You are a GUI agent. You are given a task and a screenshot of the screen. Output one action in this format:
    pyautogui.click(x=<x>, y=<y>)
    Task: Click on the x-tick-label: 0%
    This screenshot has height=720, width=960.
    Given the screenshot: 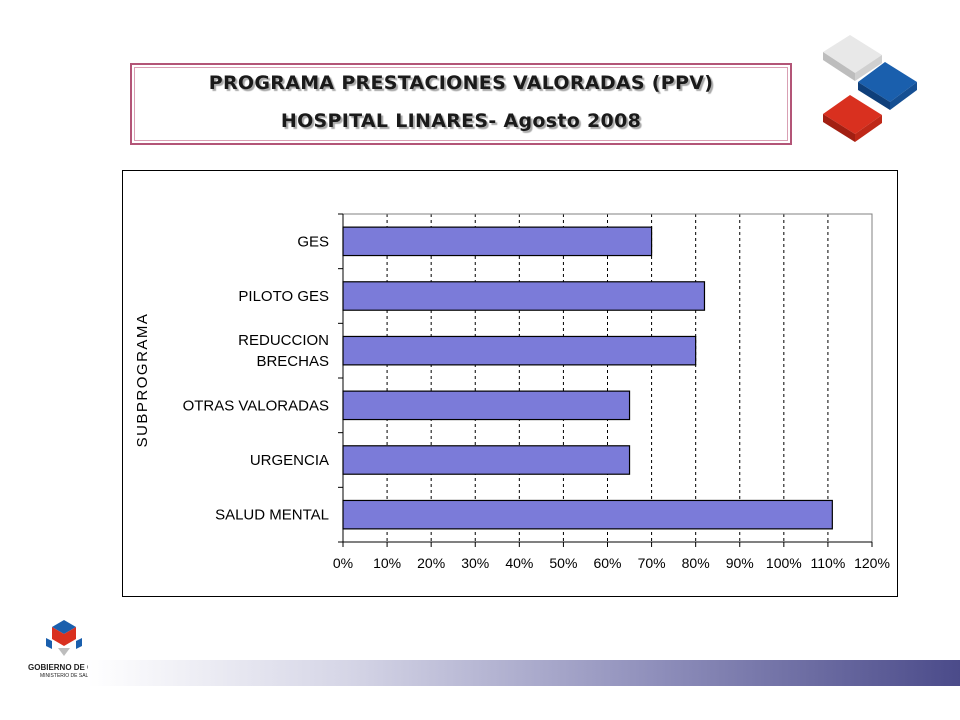 What is the action you would take?
    pyautogui.click(x=343, y=563)
    